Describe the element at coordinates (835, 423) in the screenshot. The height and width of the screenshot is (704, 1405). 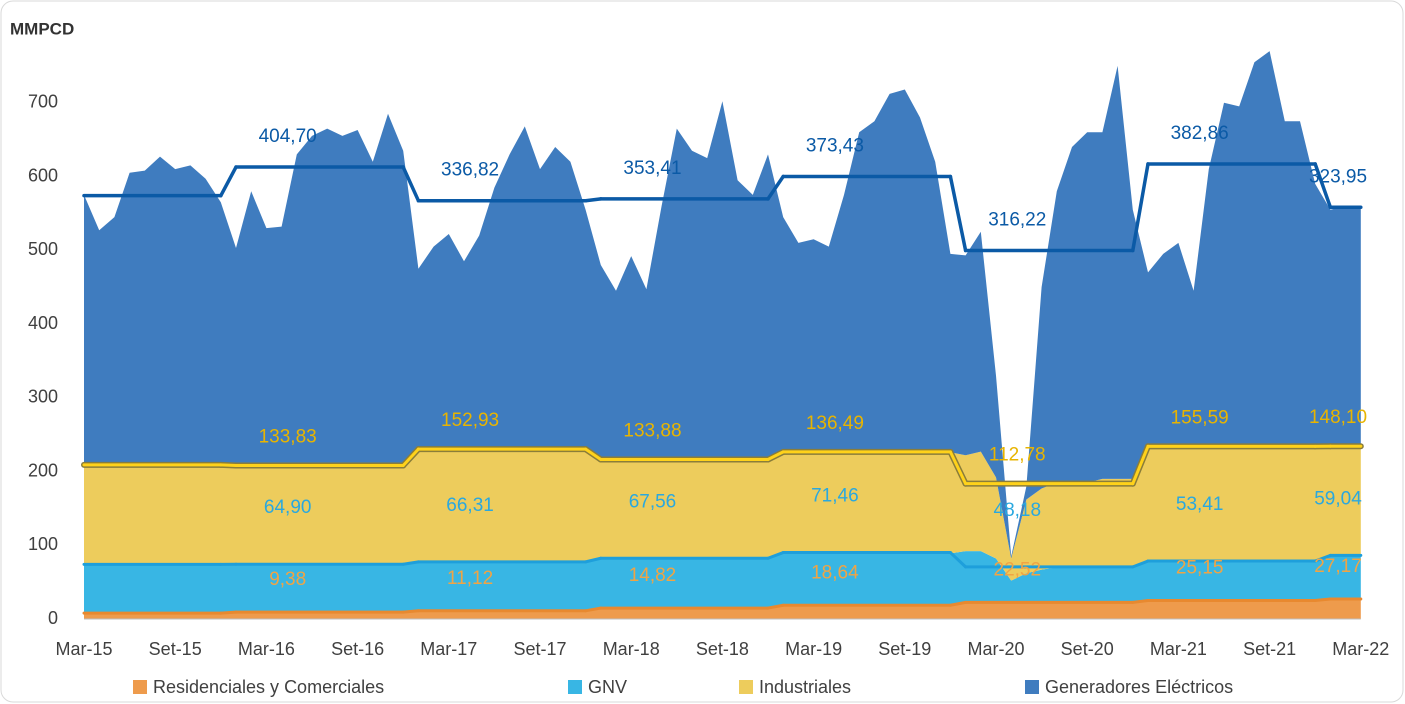
I see `average-label: 136,49` at that location.